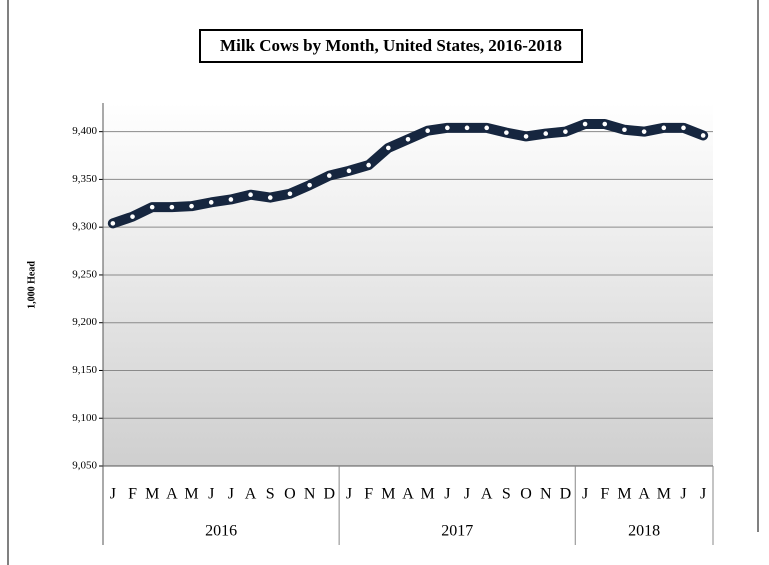 The image size is (769, 565). Describe the element at coordinates (84, 179) in the screenshot. I see `y-tick-label: 9,350` at that location.